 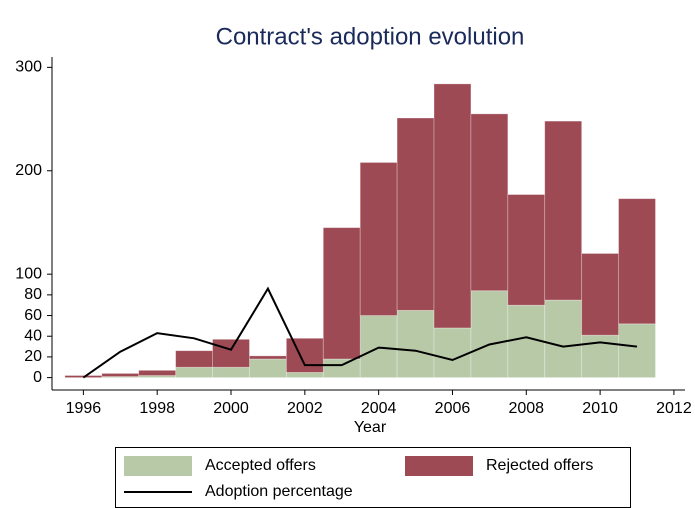 I want to click on x-tick-label: 2008, so click(x=526, y=408).